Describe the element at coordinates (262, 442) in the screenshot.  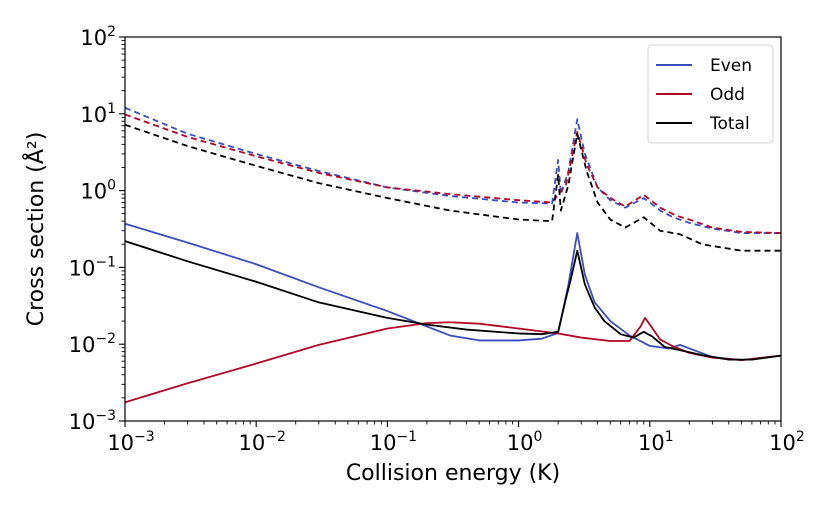
I see `x-tick-label: 10⁻²` at that location.